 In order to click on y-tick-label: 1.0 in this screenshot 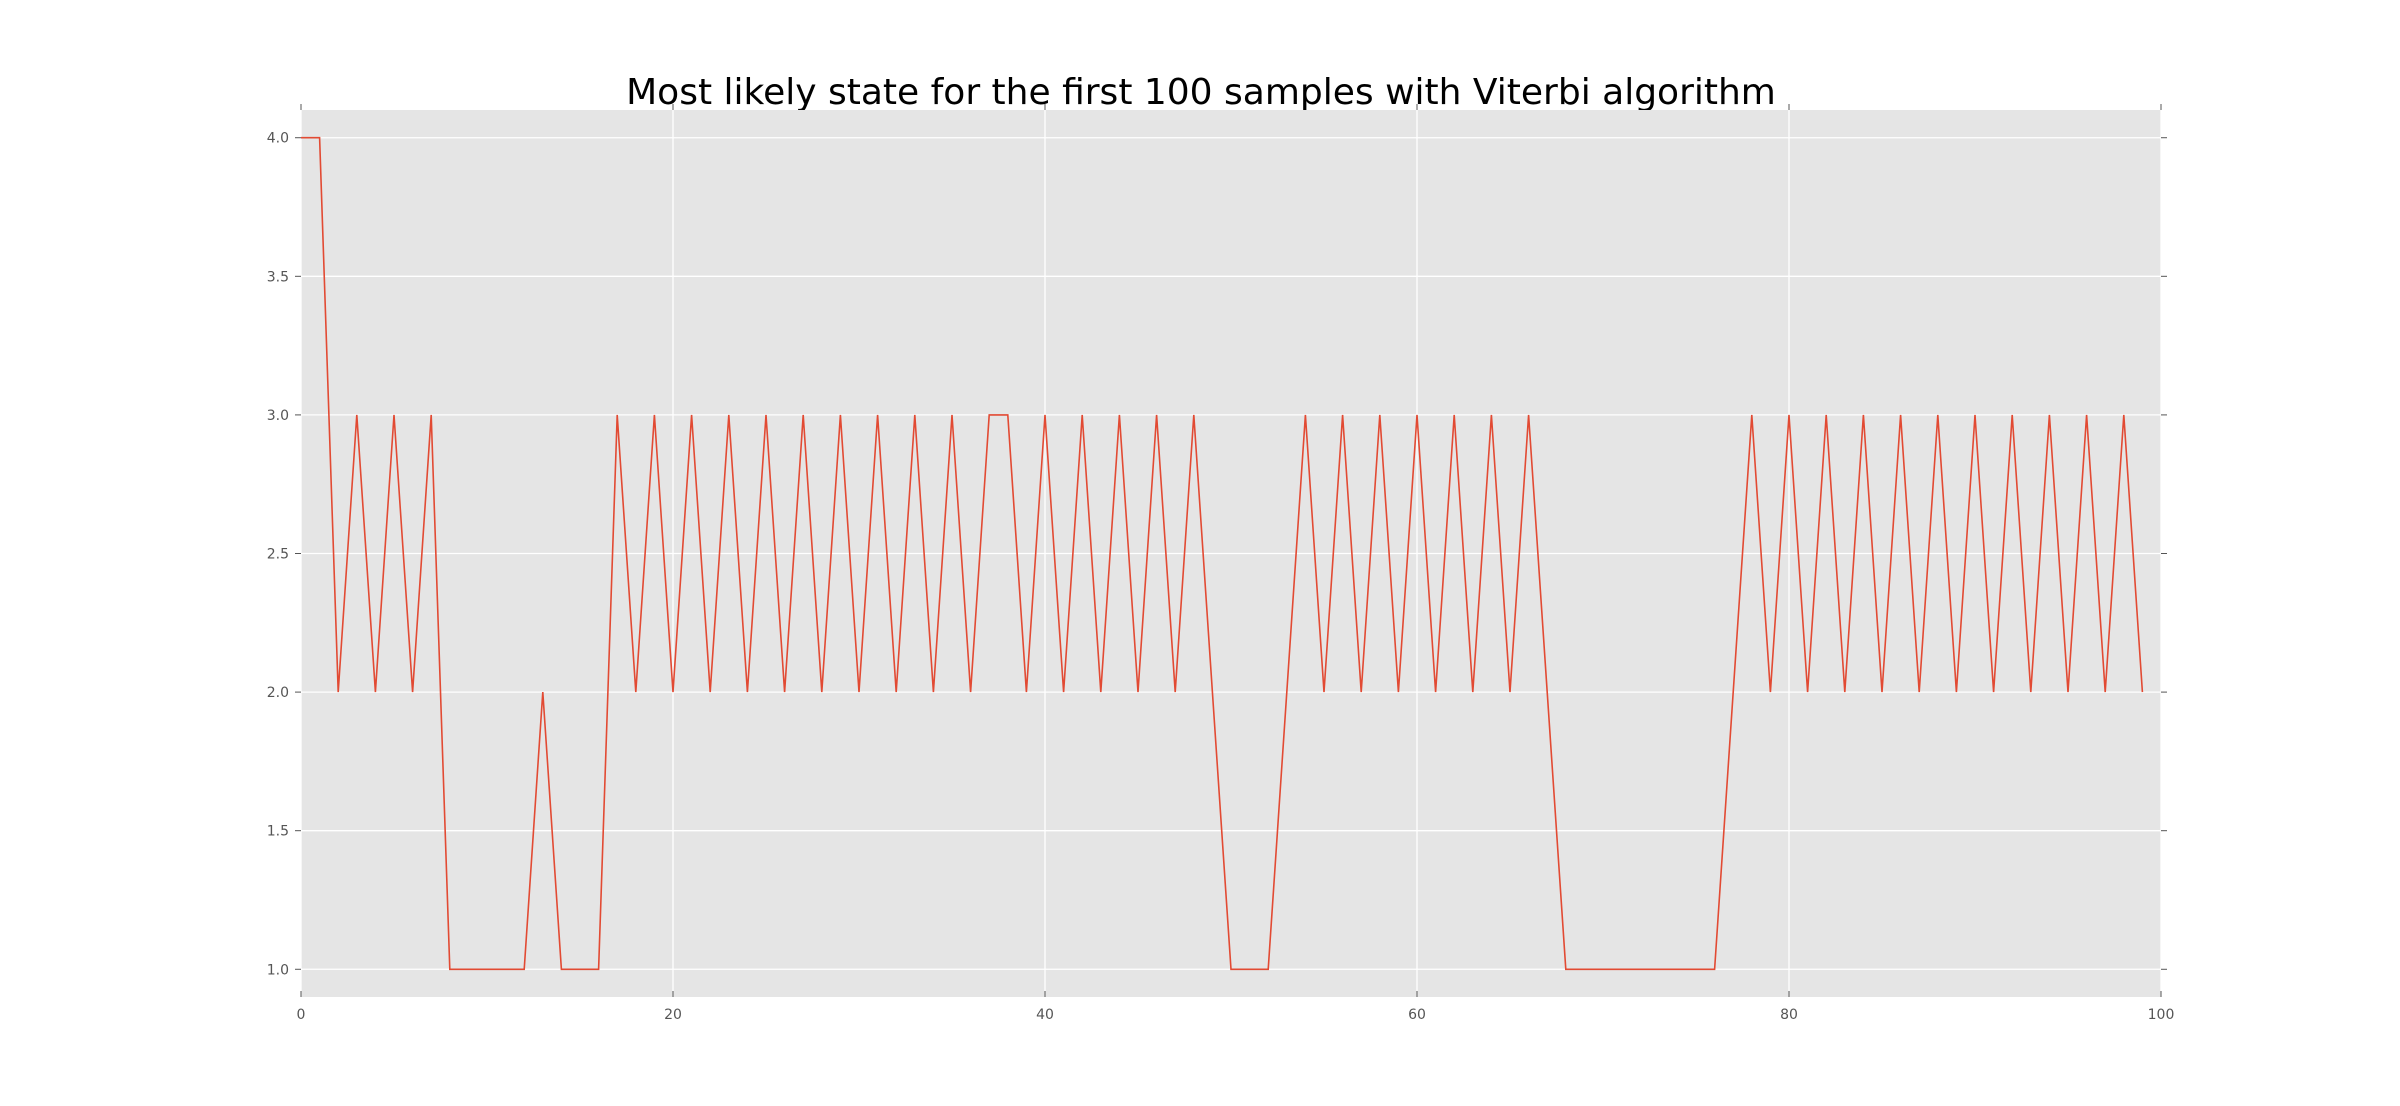, I will do `click(278, 970)`.